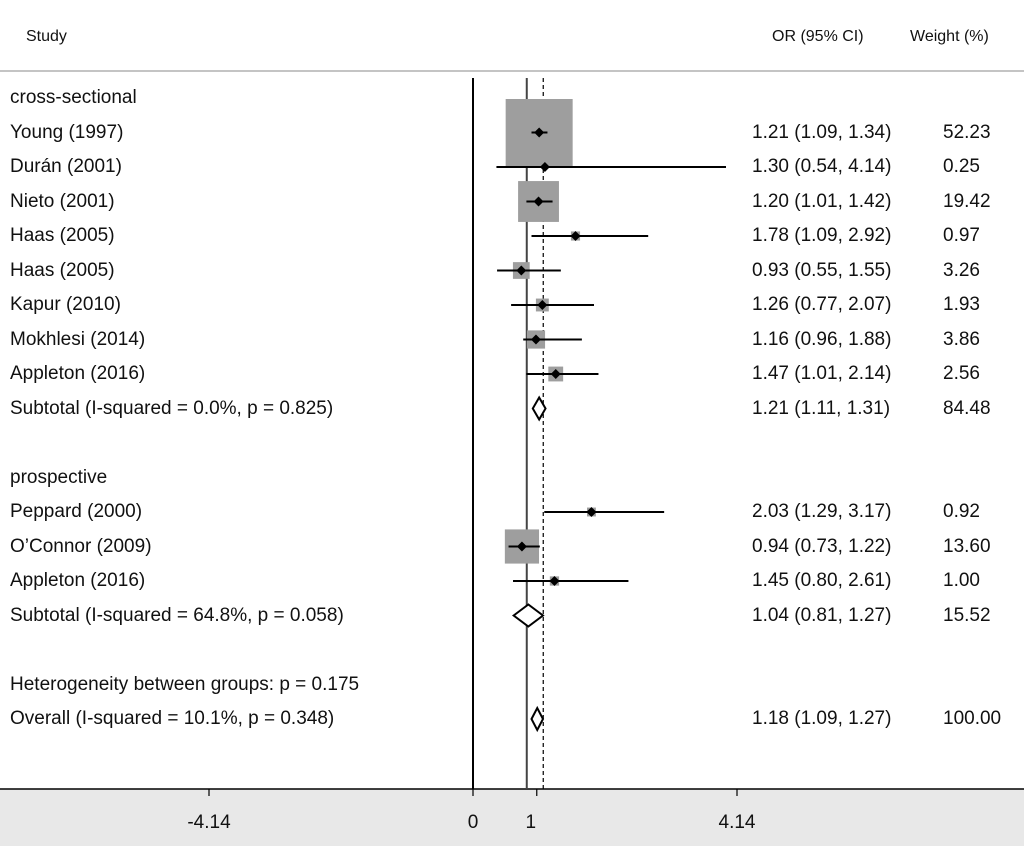  Describe the element at coordinates (78, 339) in the screenshot. I see `study-label: Mokhlesi (2014)` at that location.